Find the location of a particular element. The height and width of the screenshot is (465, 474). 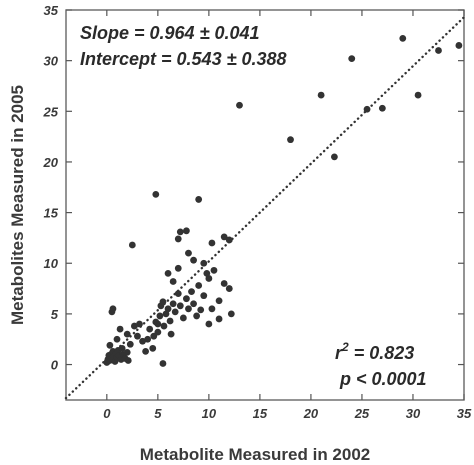

r-squared-annotation: r2 = 0.823 is located at coordinates (374, 351).